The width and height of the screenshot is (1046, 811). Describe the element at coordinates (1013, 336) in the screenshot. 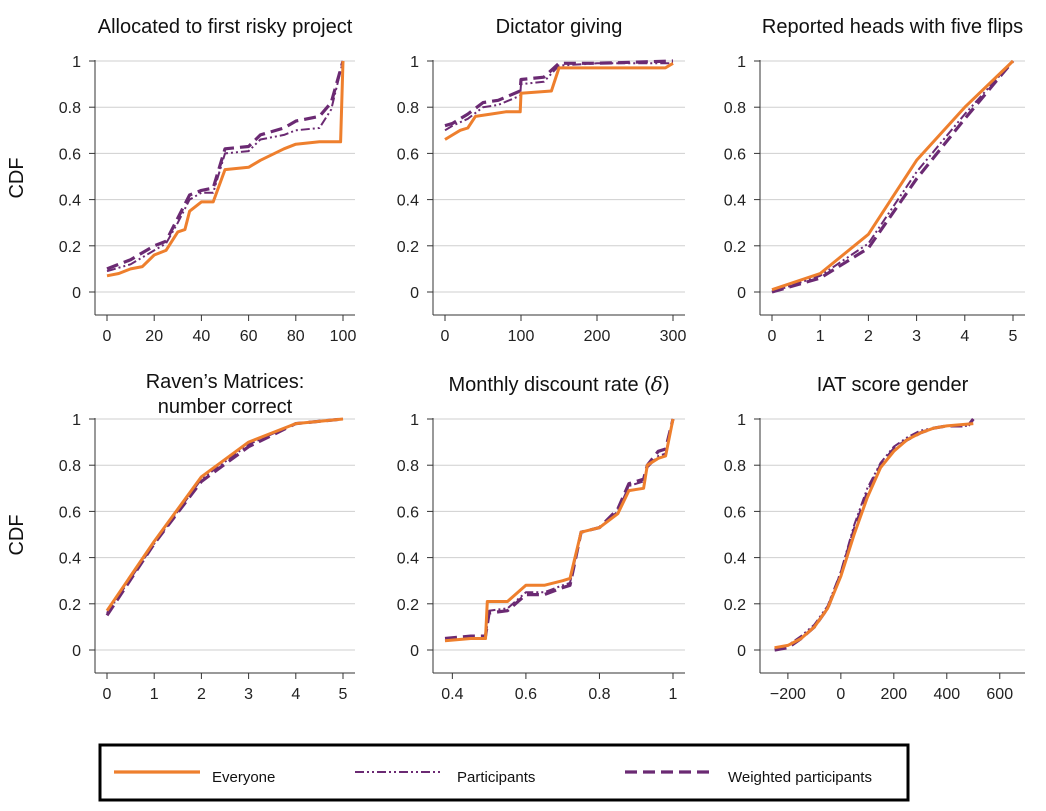

I see `x-tick-label: 5` at that location.